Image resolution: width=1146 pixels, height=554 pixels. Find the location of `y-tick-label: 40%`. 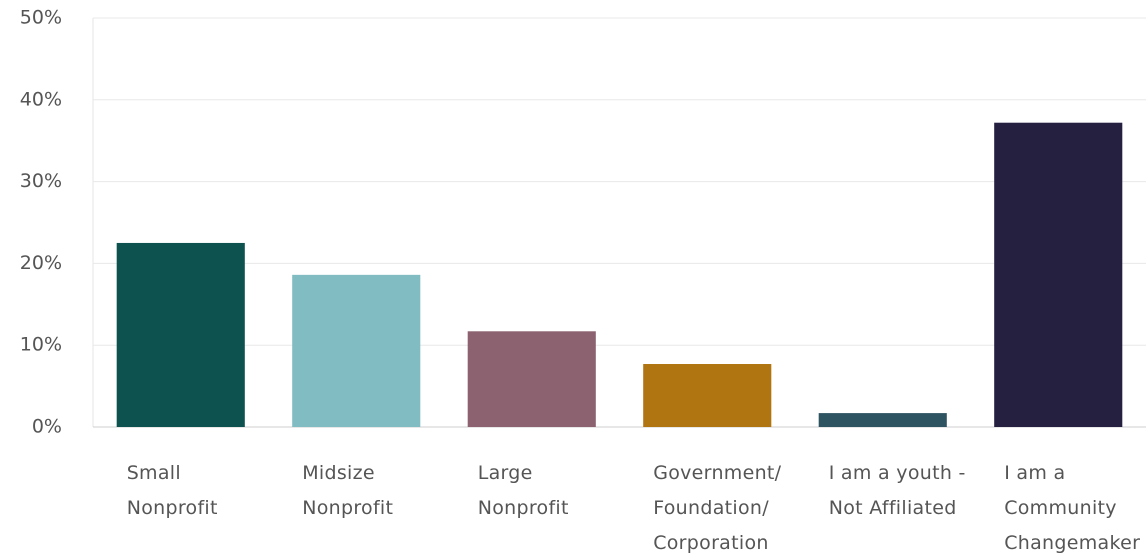

y-tick-label: 40% is located at coordinates (41, 99).